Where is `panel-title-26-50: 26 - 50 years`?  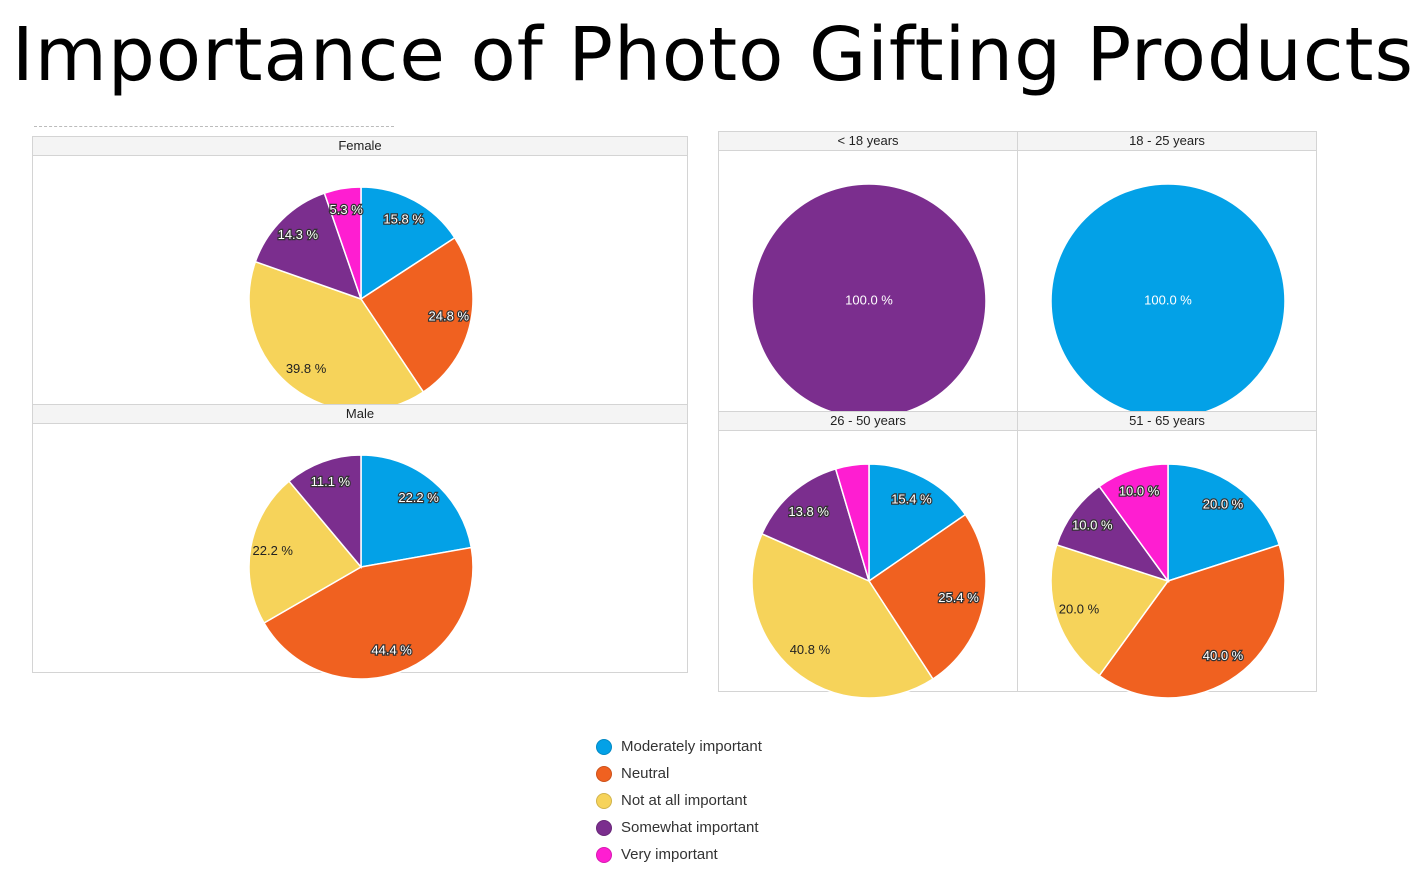 panel-title-26-50: 26 - 50 years is located at coordinates (868, 421).